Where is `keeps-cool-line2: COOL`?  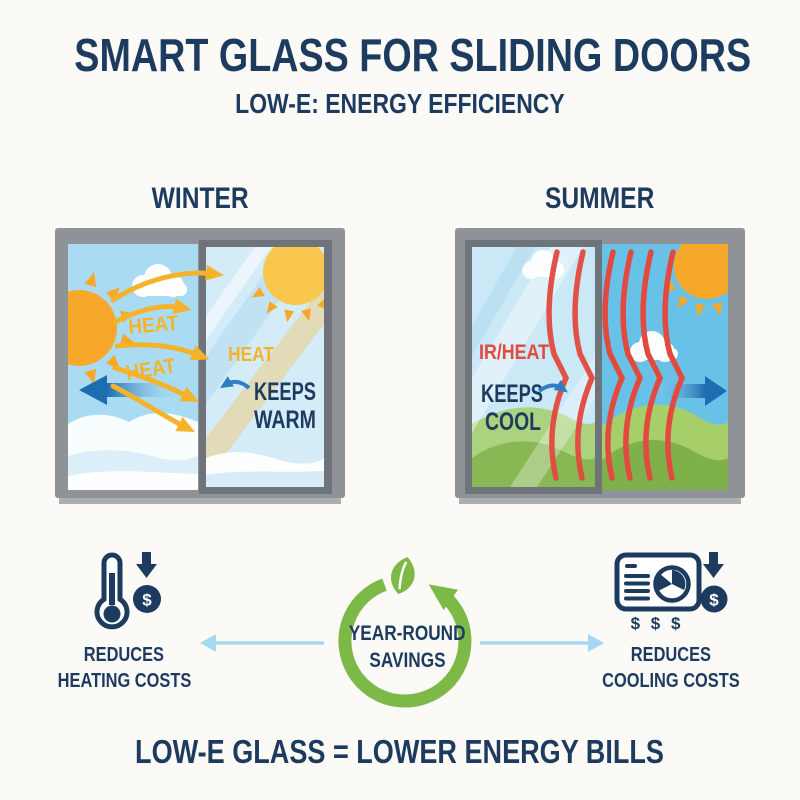
keeps-cool-line2: COOL is located at coordinates (513, 422).